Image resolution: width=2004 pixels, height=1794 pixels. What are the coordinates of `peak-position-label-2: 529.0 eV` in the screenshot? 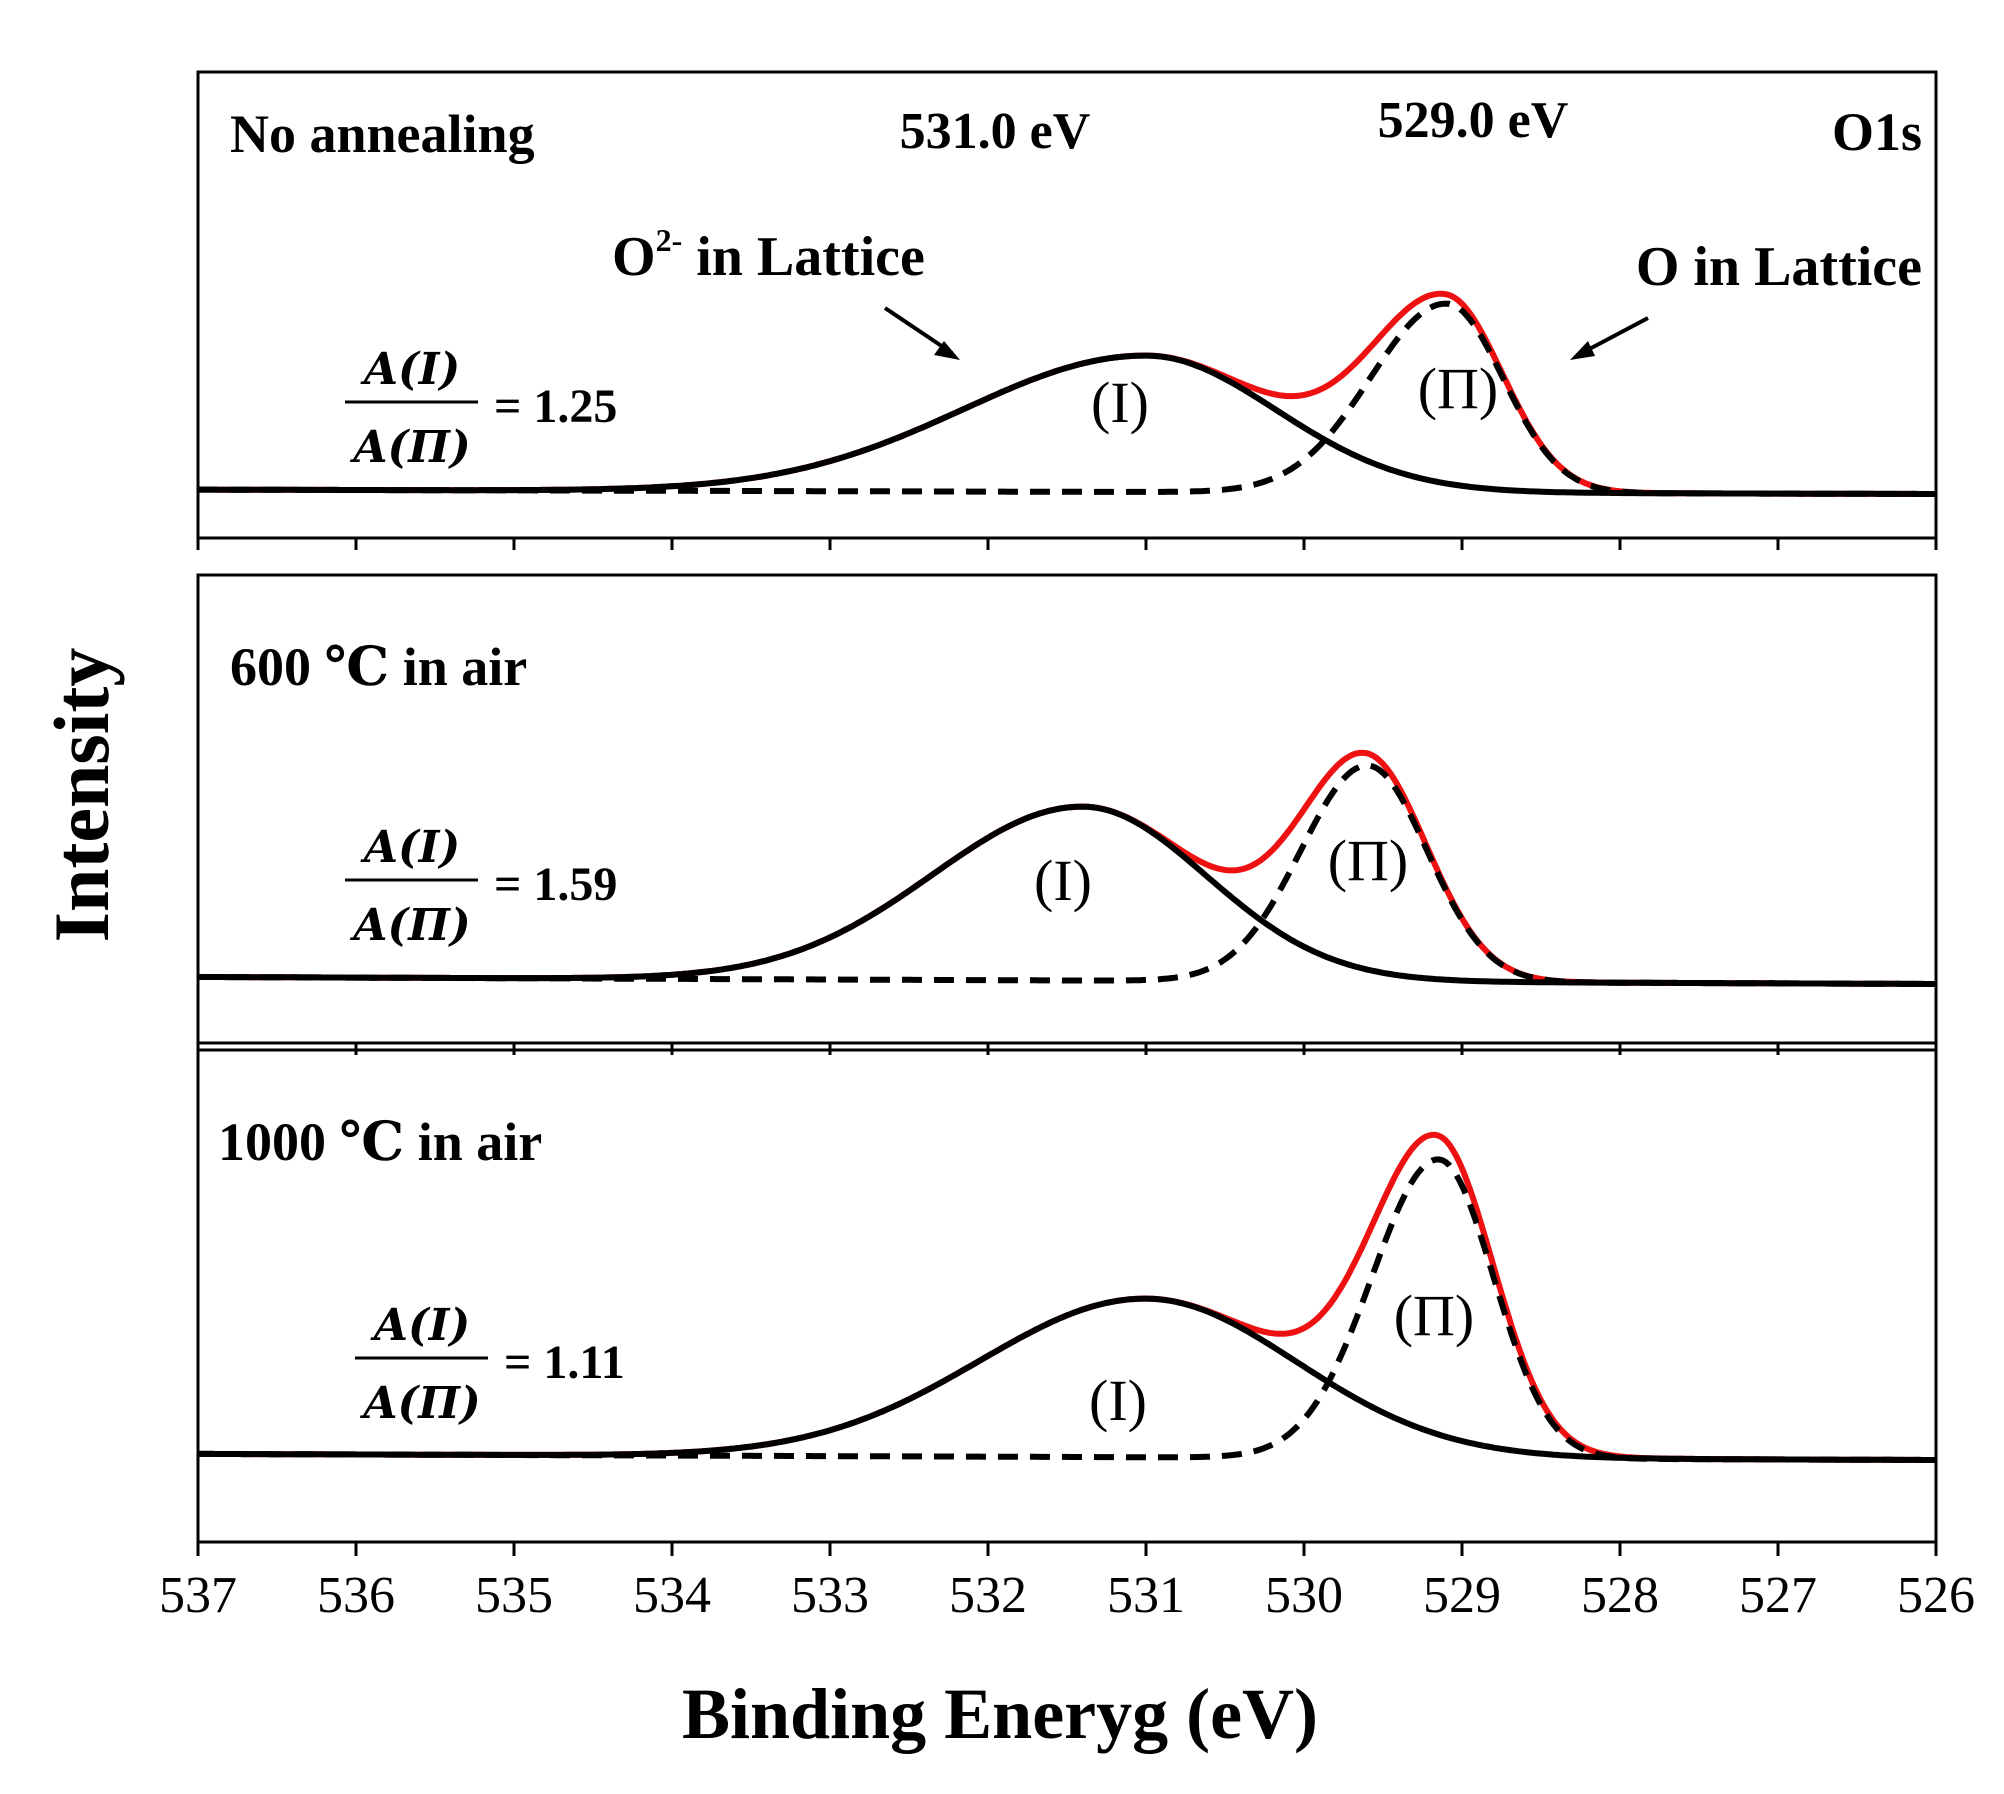 It's located at (1473, 120).